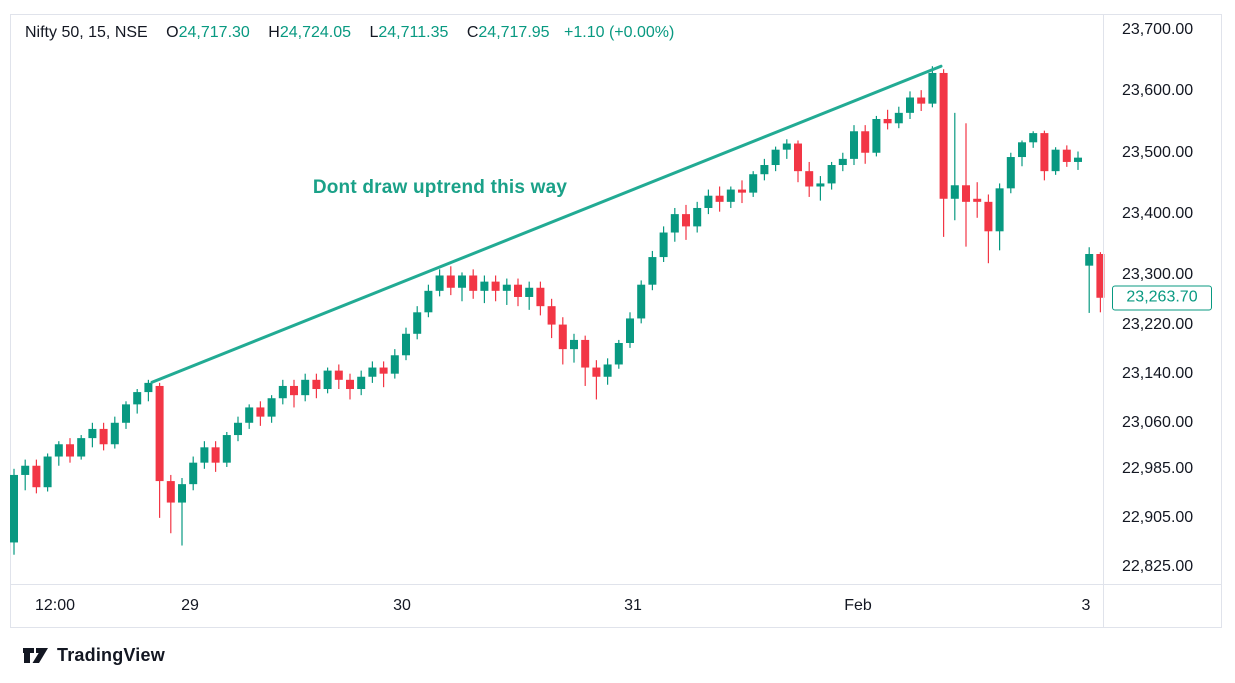 The image size is (1235, 683). What do you see at coordinates (1158, 468) in the screenshot?
I see `price-tick-label: 22,985.00` at bounding box center [1158, 468].